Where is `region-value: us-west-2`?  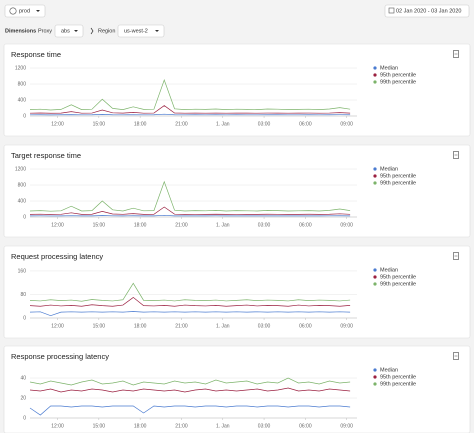
region-value: us-west-2 is located at coordinates (136, 31).